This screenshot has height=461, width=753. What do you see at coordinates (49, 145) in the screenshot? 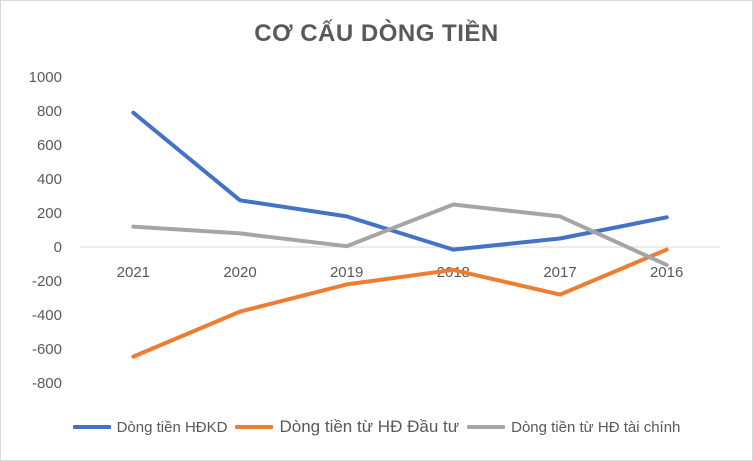
I see `y-tick-label: 600` at bounding box center [49, 145].